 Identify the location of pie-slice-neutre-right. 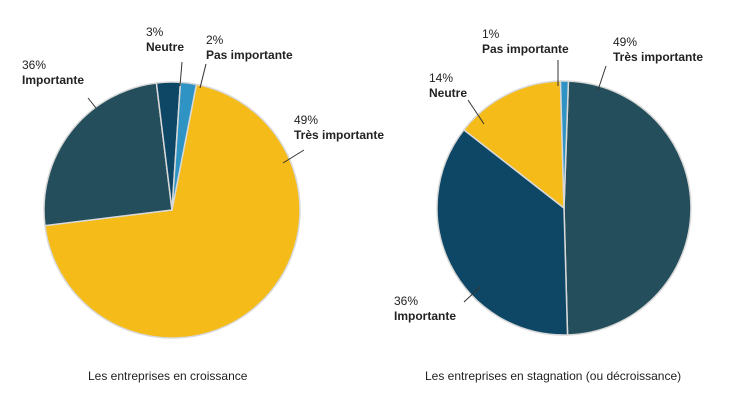
(513, 145).